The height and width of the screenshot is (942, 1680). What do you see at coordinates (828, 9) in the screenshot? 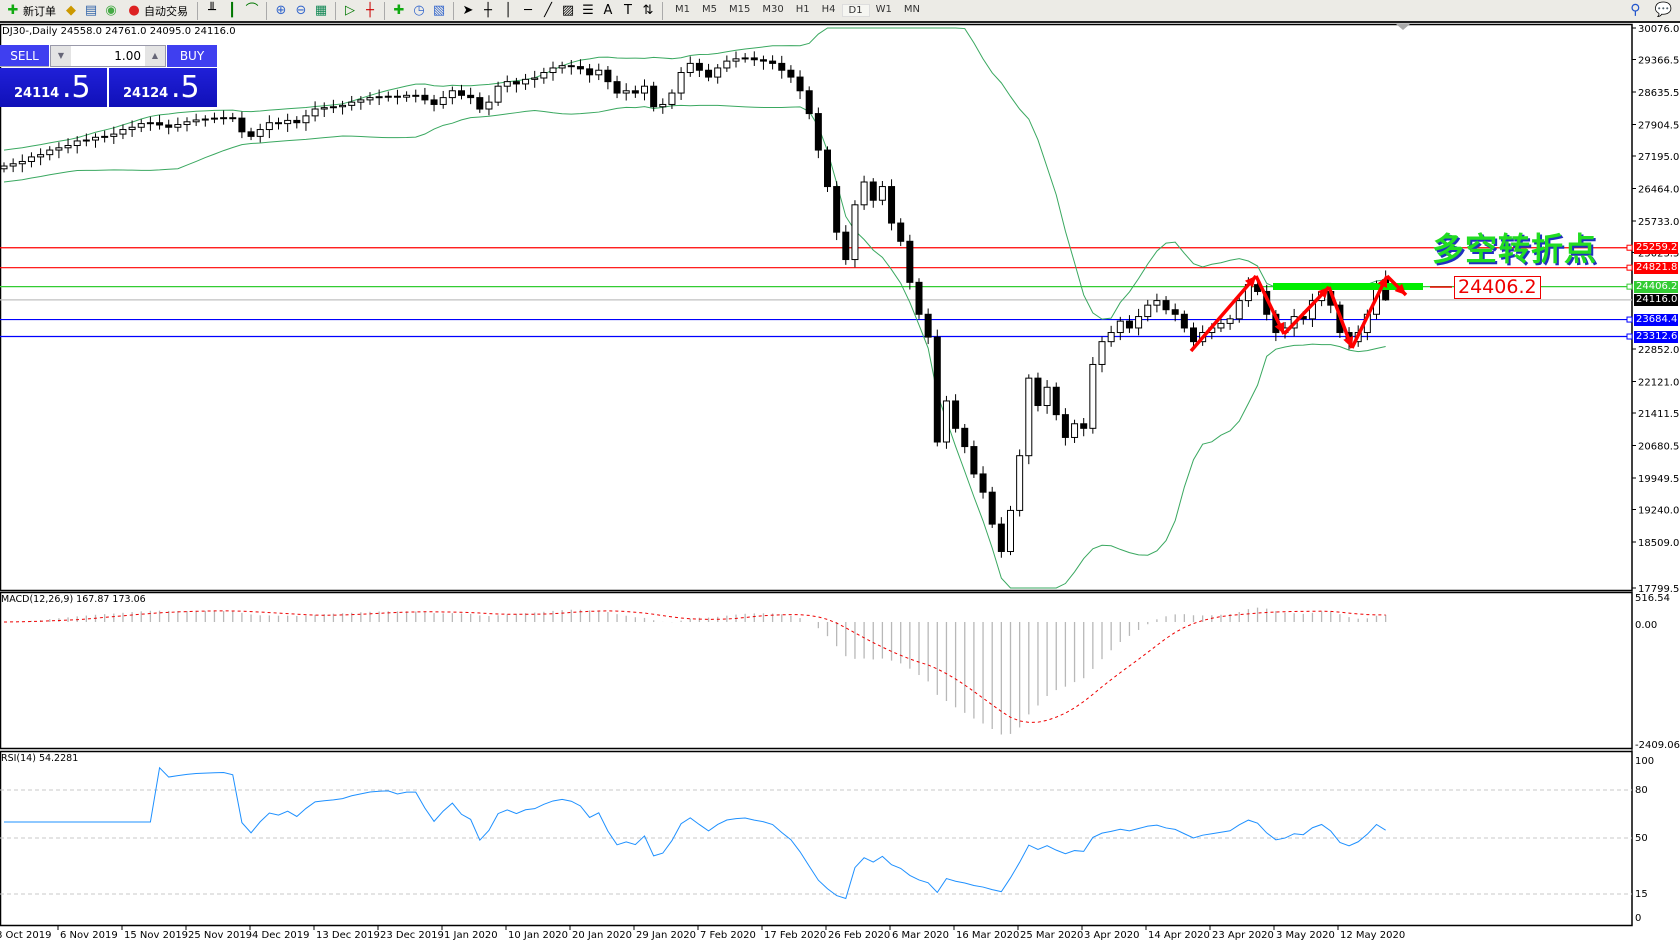
I see `timeframe-h4: H4` at bounding box center [828, 9].